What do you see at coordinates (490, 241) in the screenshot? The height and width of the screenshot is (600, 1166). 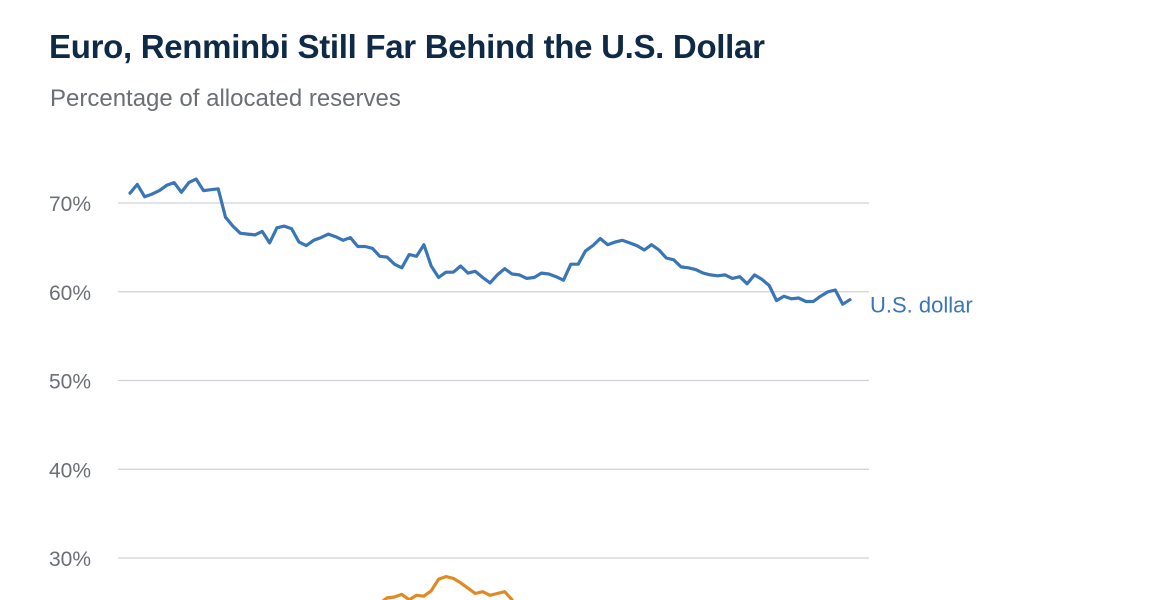 I see `series-line-us-dollar` at bounding box center [490, 241].